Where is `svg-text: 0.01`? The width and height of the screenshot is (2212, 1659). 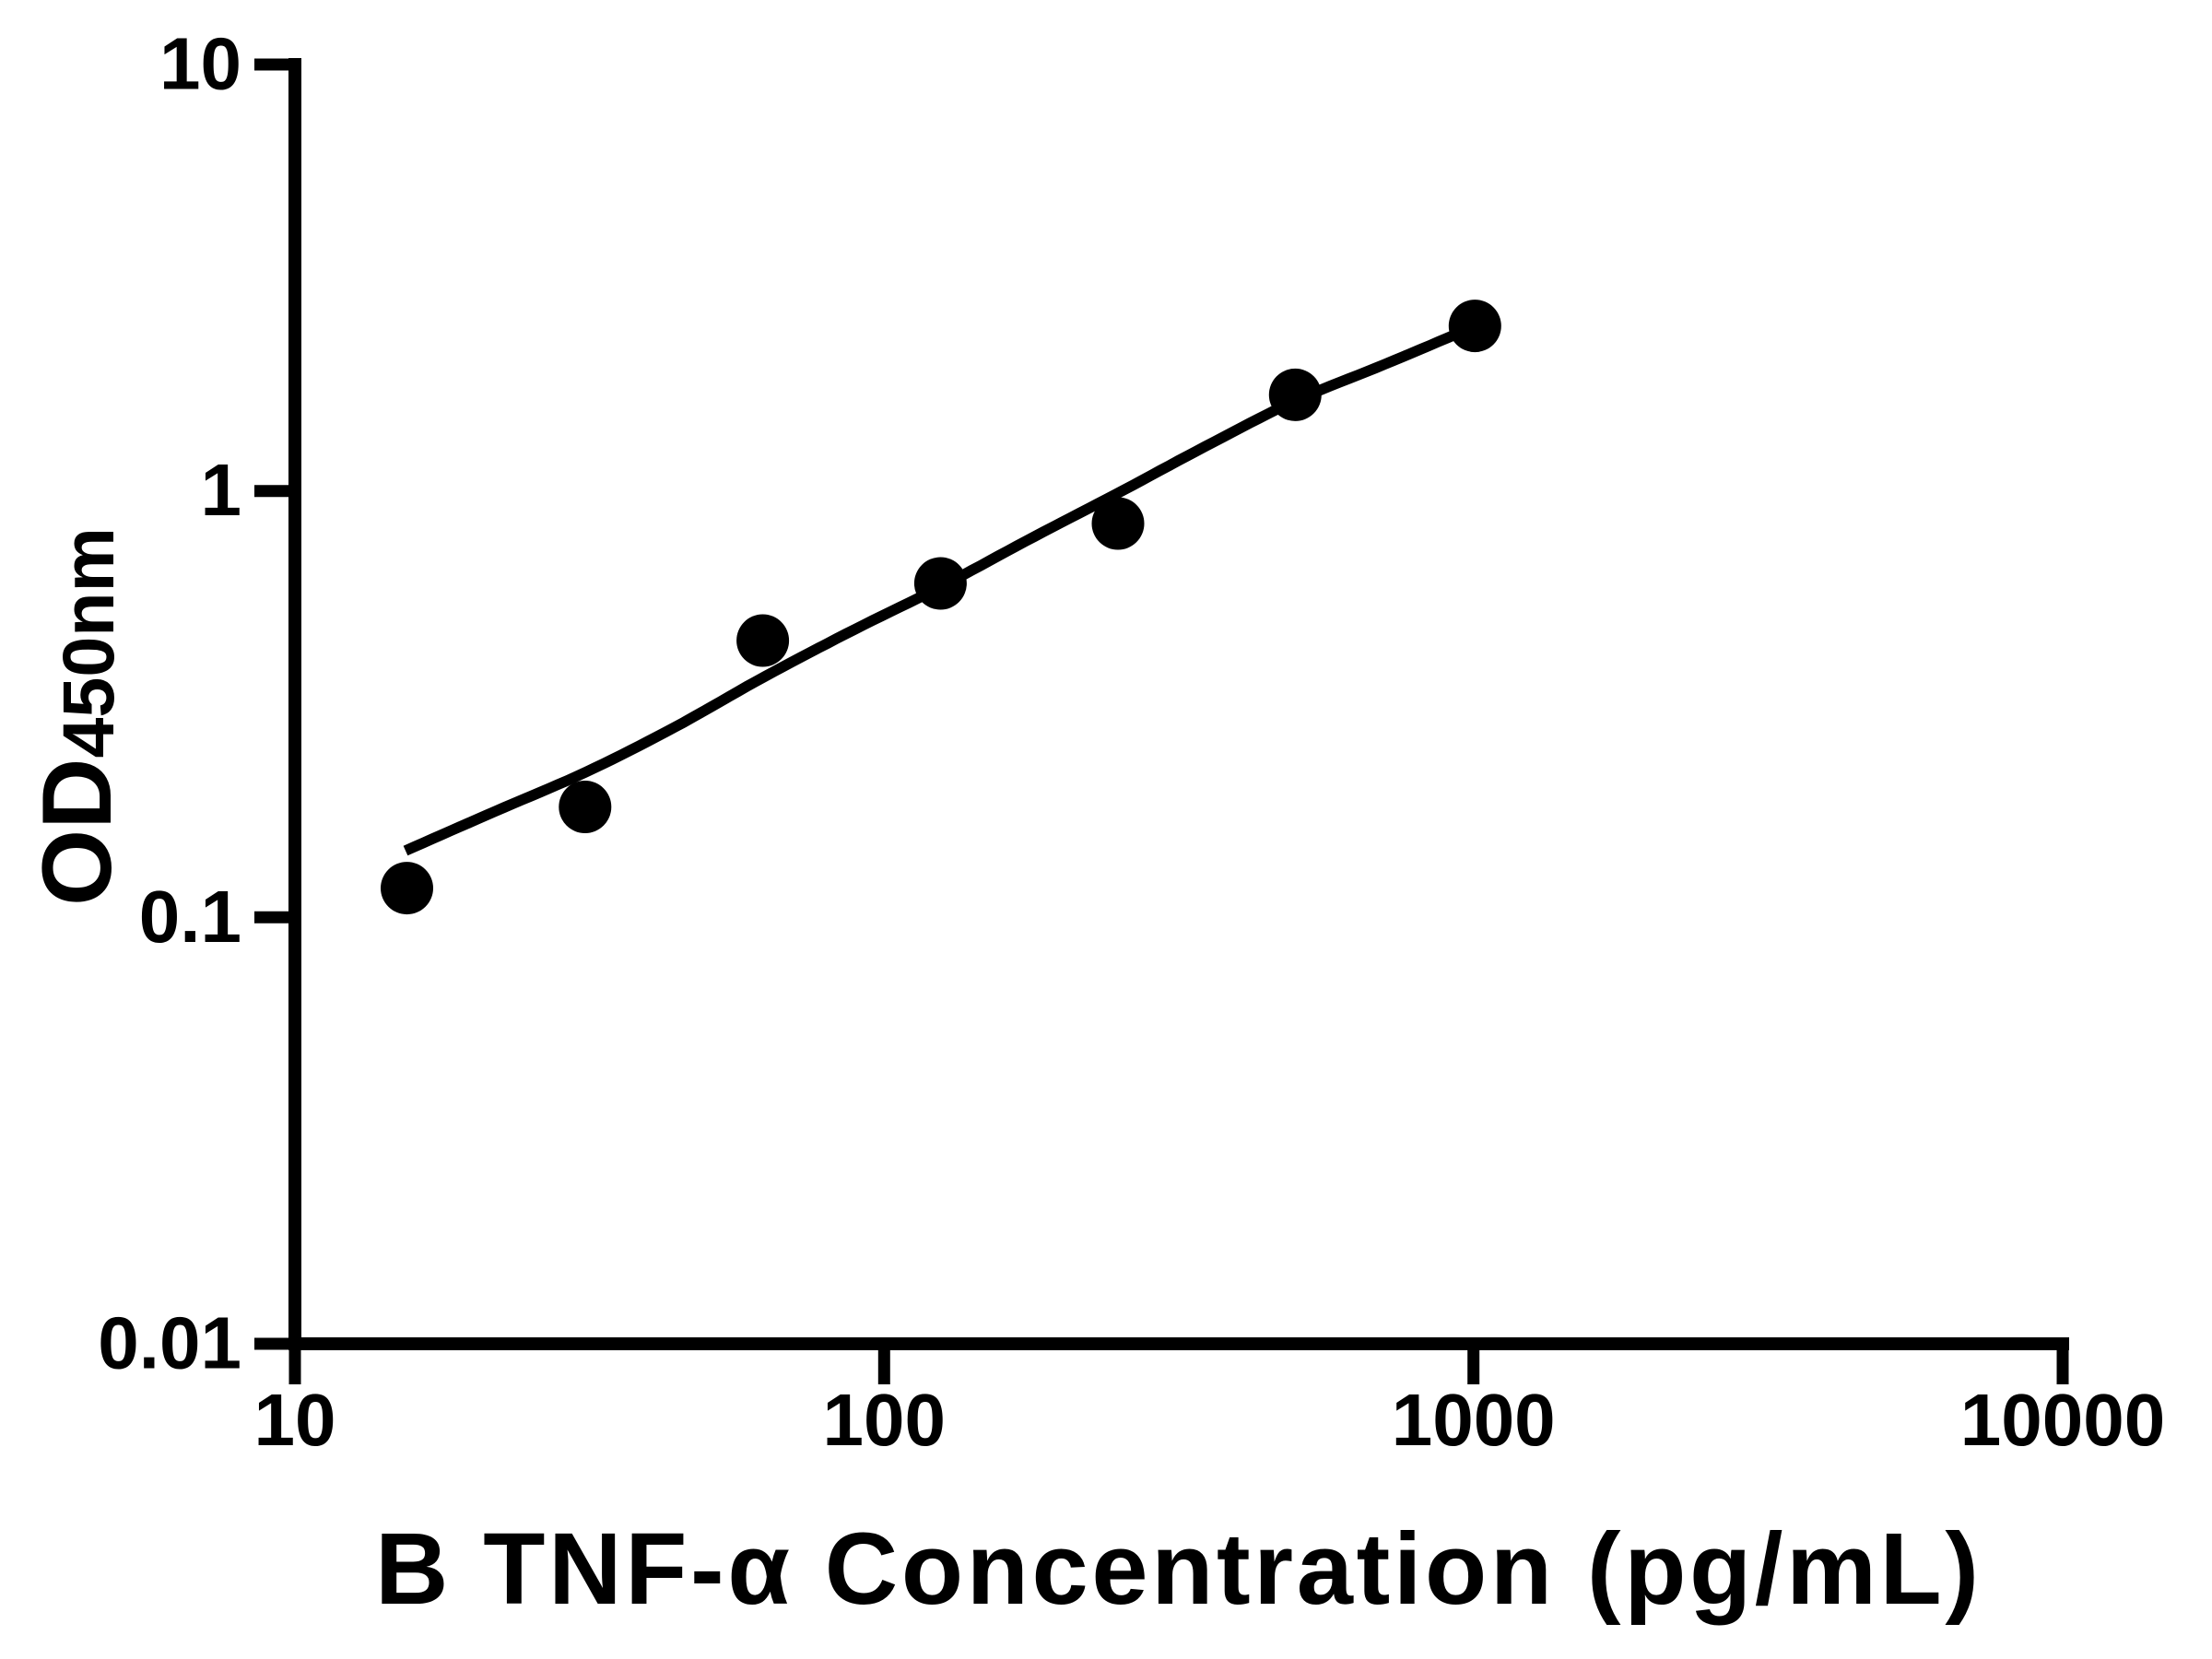 svg-text: 0.01 is located at coordinates (169, 1343).